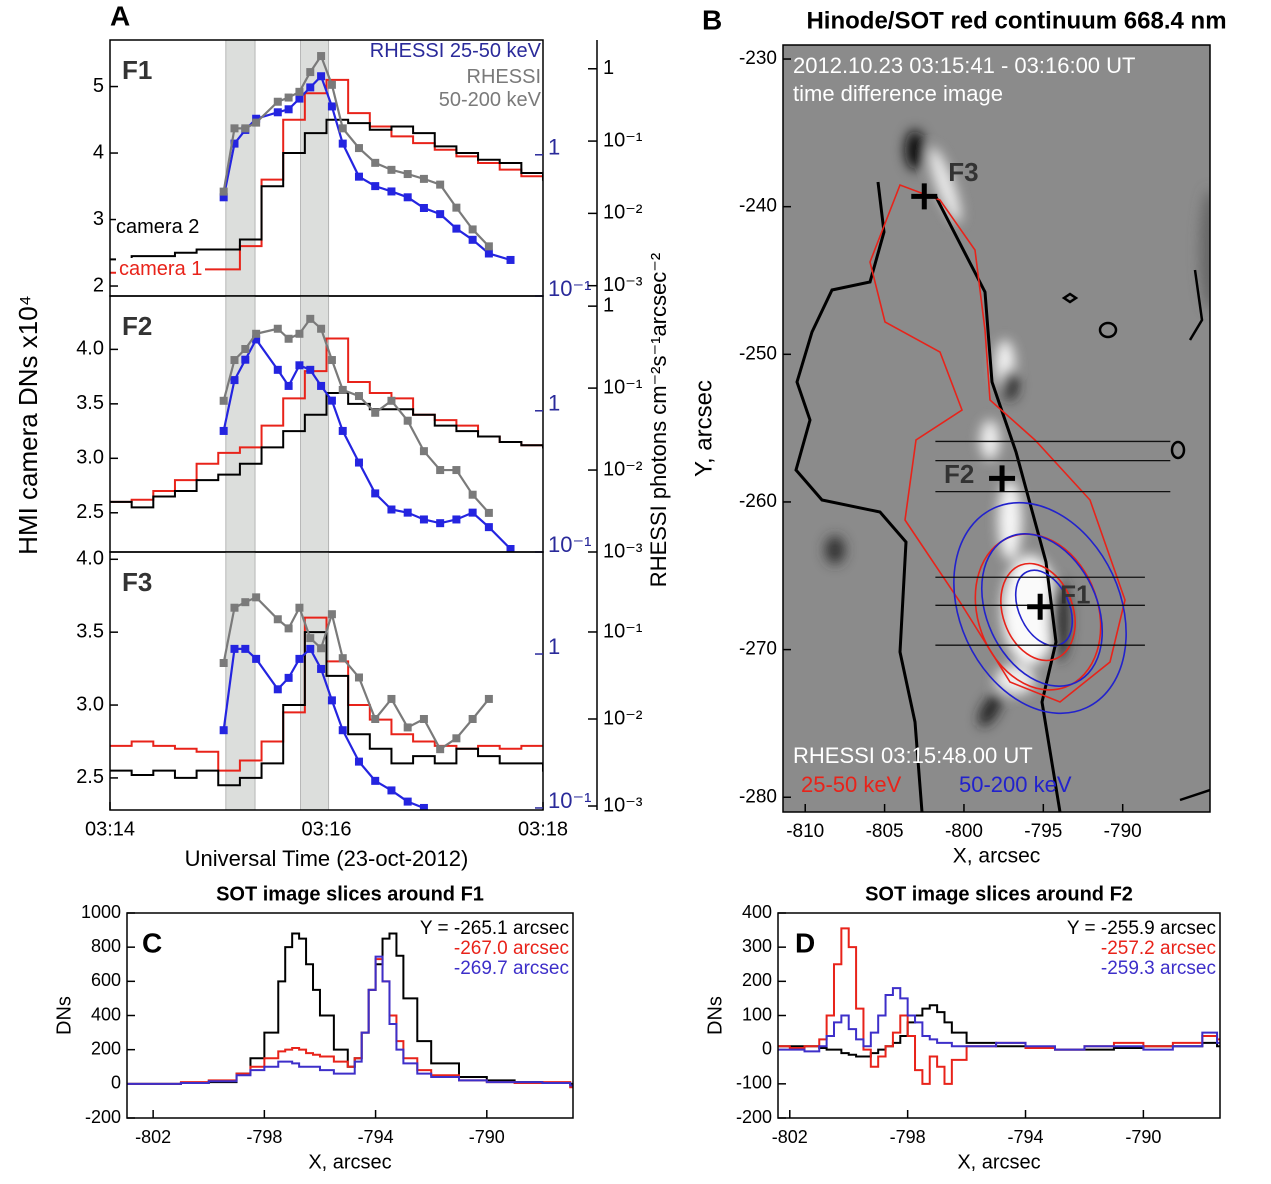 The height and width of the screenshot is (1184, 1271). Describe the element at coordinates (494, 928) in the screenshot. I see `legend-entry: Y = -265.1 arcsec` at that location.